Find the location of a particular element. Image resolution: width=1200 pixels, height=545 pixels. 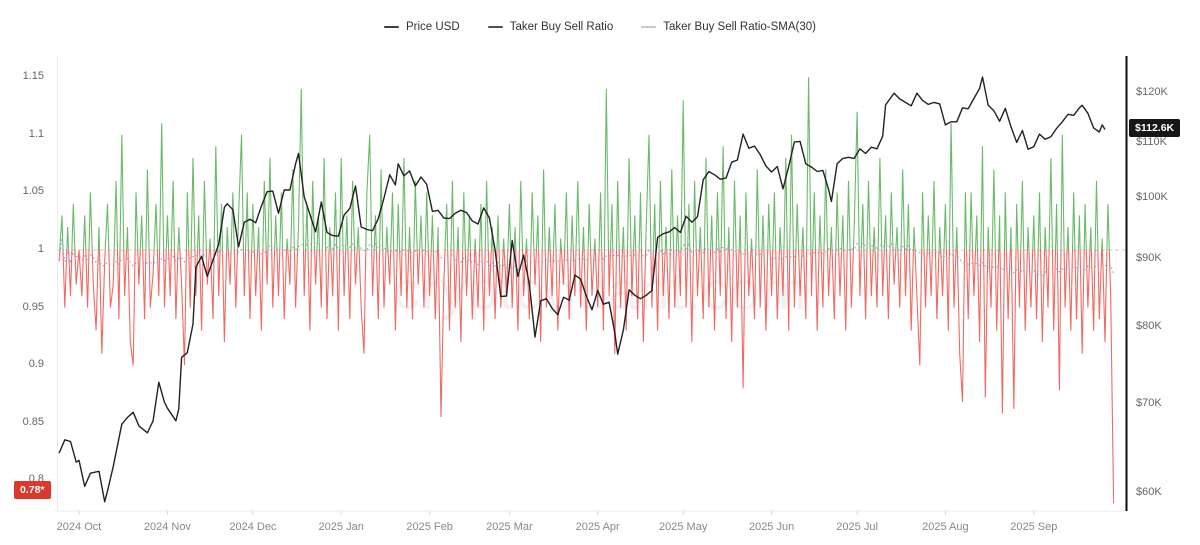

legend-item-2: Taker Buy Sell Ratio-SMA(30) is located at coordinates (728, 27).